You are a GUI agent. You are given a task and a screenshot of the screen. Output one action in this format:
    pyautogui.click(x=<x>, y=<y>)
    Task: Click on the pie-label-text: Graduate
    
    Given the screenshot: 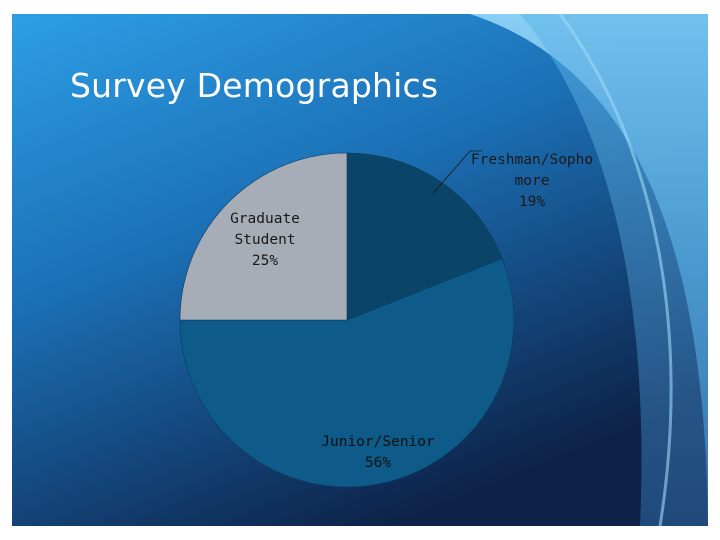 What is the action you would take?
    pyautogui.click(x=265, y=219)
    